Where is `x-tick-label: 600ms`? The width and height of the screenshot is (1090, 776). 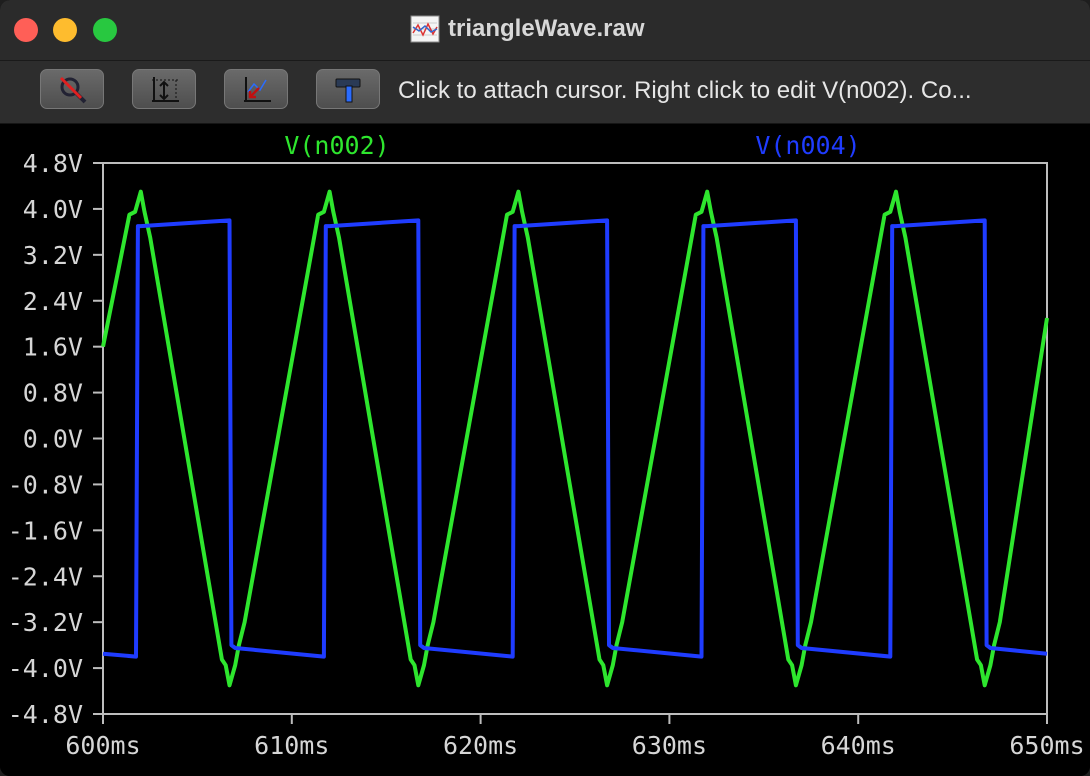
x-tick-label: 600ms is located at coordinates (102, 745).